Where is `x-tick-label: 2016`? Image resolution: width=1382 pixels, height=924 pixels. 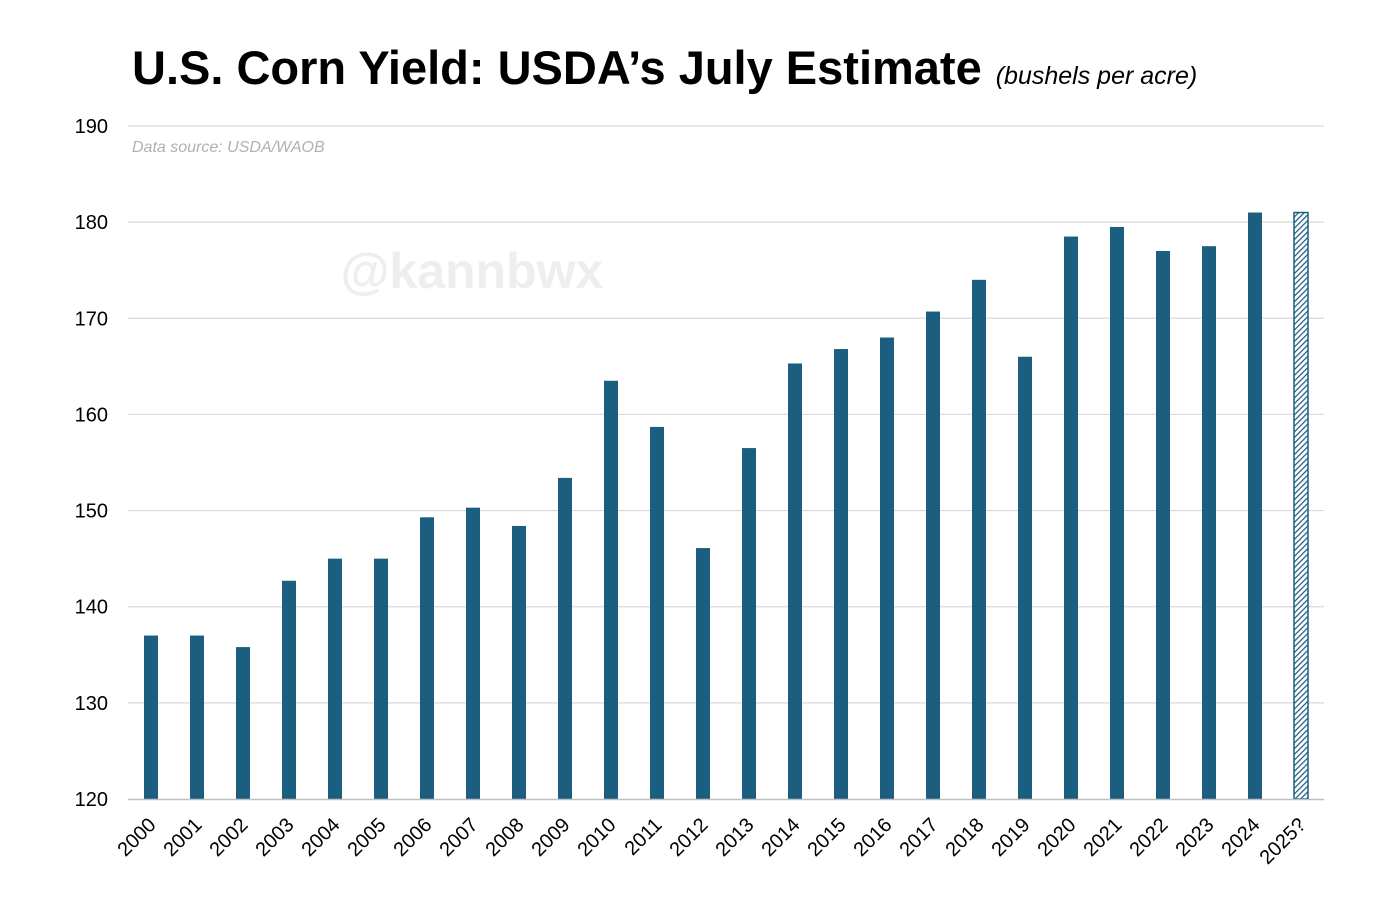 x-tick-label: 2016 is located at coordinates (873, 837).